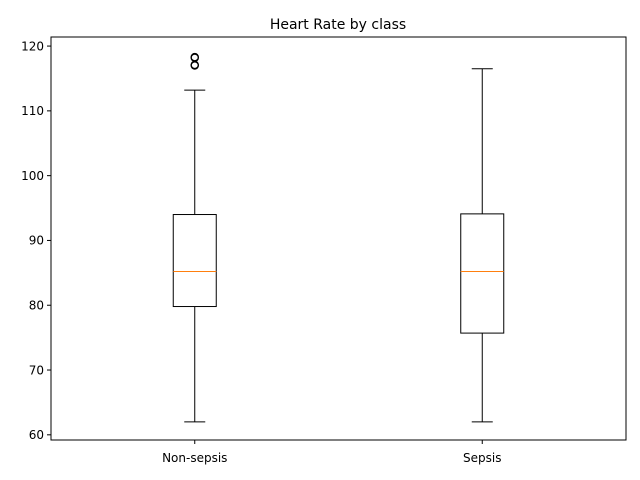 The width and height of the screenshot is (640, 480). What do you see at coordinates (36, 306) in the screenshot?
I see `y-tick-label: 80` at bounding box center [36, 306].